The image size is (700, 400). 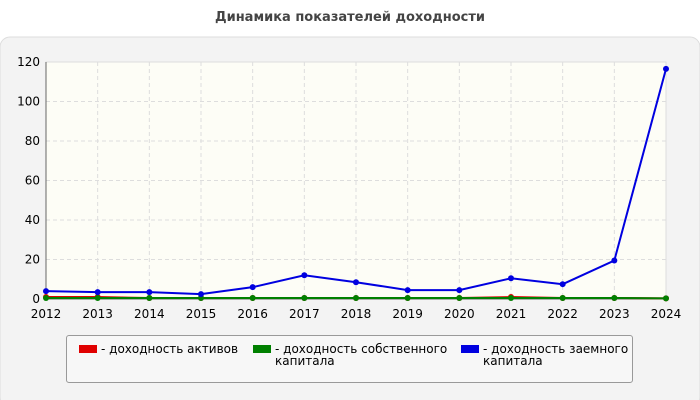 What do you see at coordinates (28, 102) in the screenshot?
I see `y-tick-label: 100` at bounding box center [28, 102].